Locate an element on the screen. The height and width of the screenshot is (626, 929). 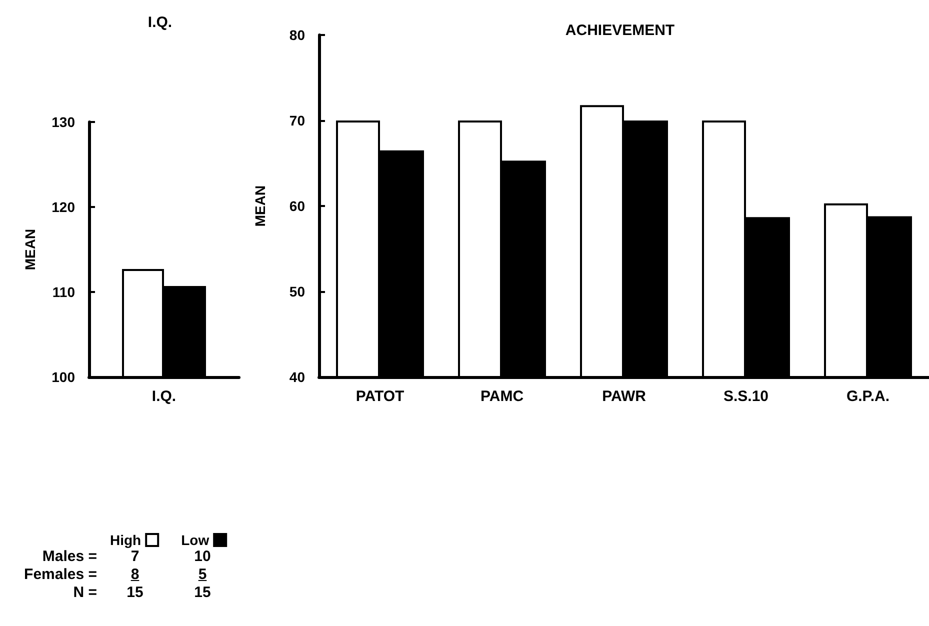
x-tick-label: PAMC is located at coordinates (502, 396).